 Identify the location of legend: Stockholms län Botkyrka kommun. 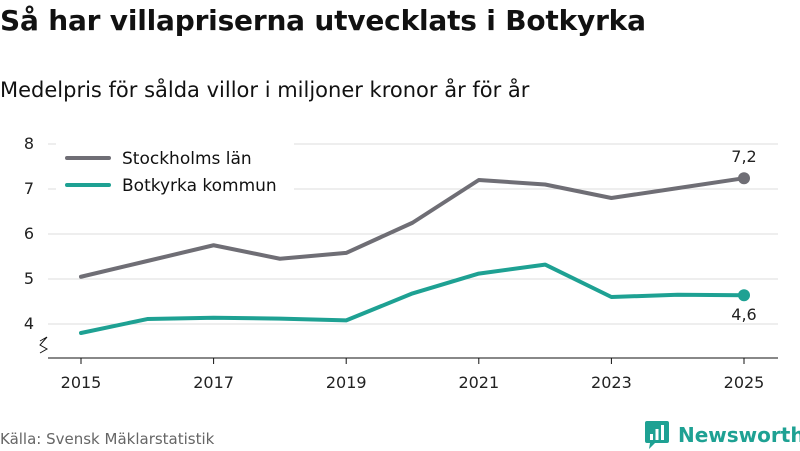
(175, 173).